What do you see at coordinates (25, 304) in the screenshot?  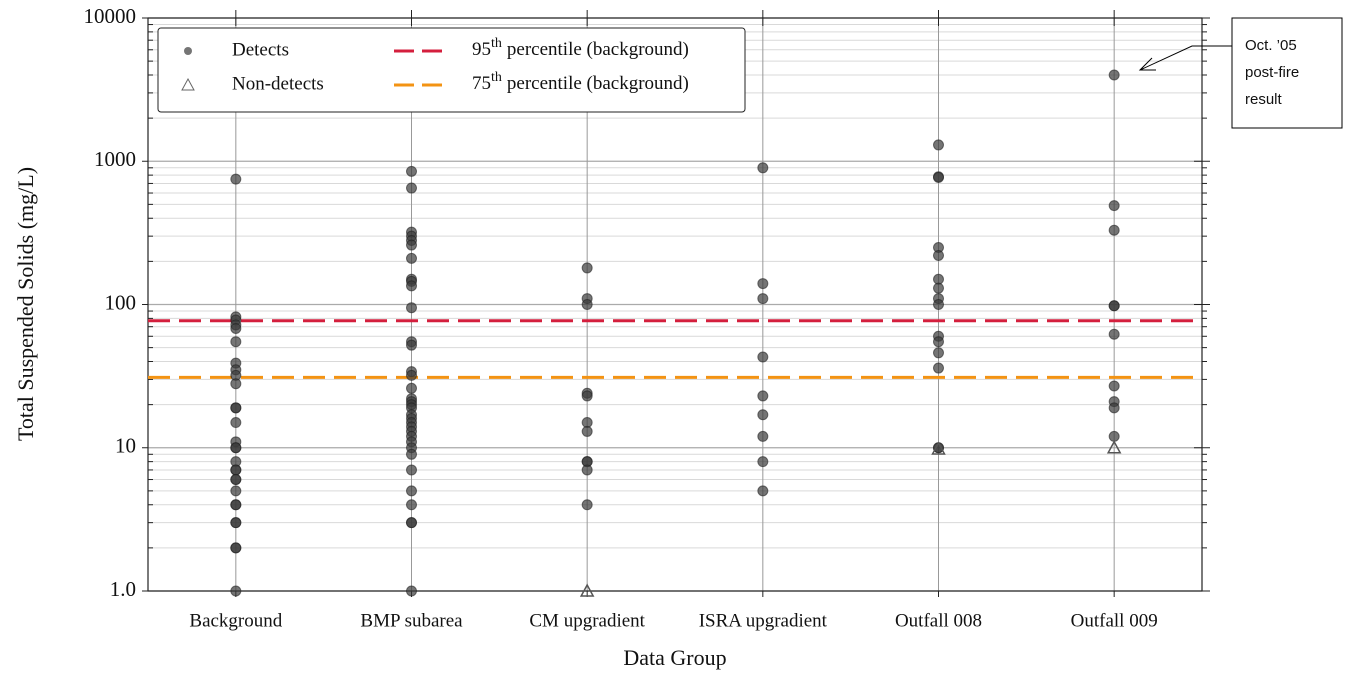 I see `y-axis-label: Total Suspended Solids (mg/L)` at bounding box center [25, 304].